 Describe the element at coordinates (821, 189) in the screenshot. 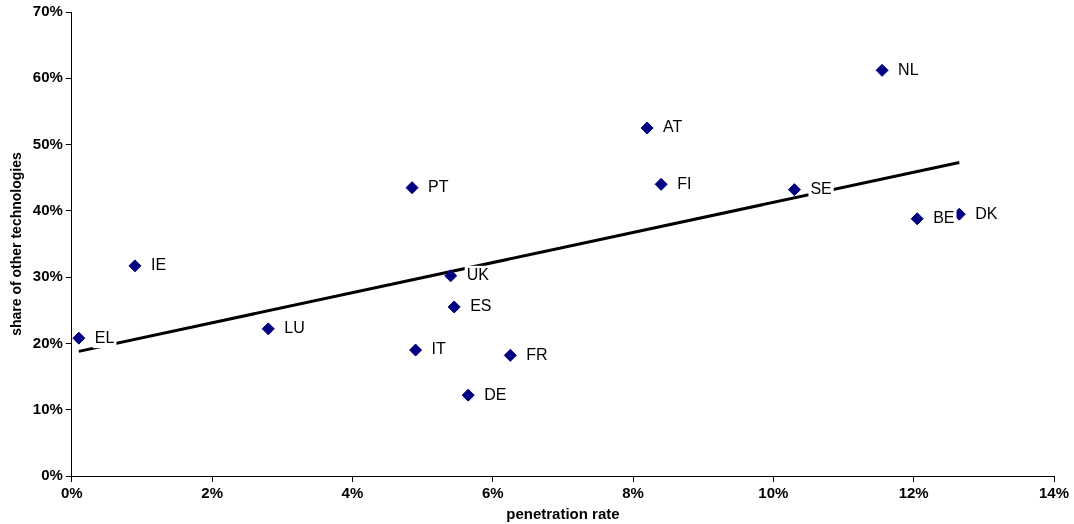

I see `data-label: SE` at that location.